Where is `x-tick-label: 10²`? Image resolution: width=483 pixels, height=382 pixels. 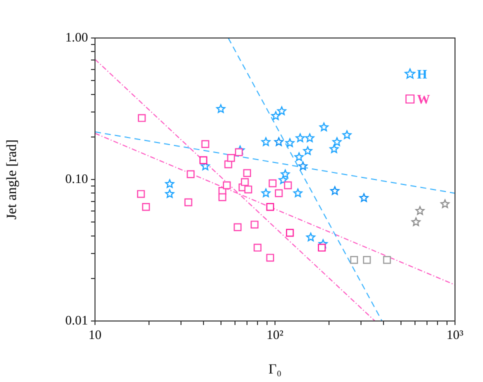 x-tick-label: 10² is located at coordinates (275, 334).